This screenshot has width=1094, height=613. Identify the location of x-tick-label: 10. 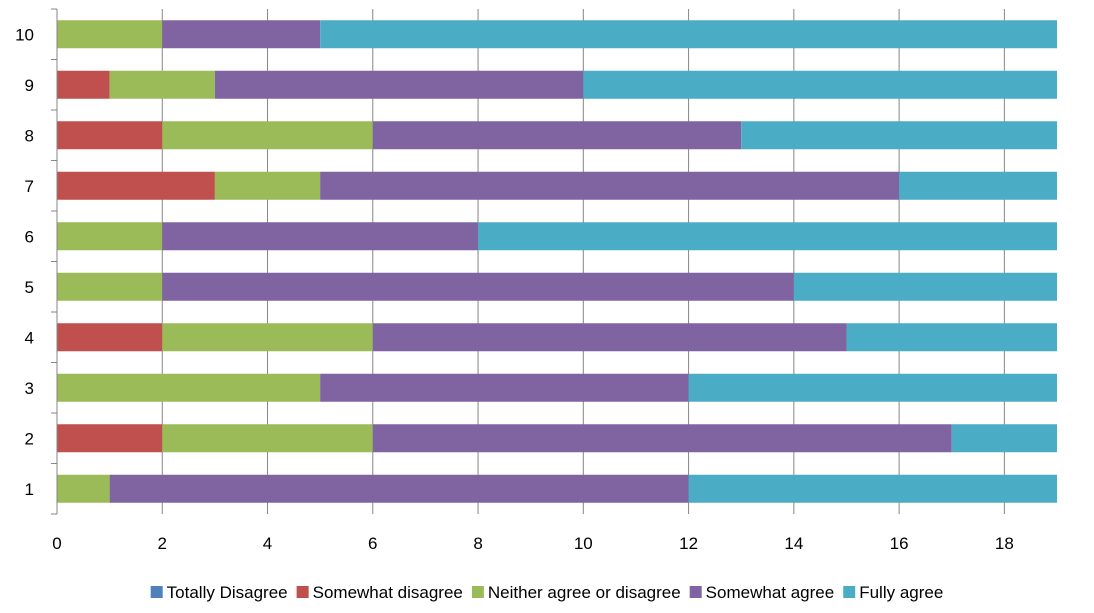
(583, 543).